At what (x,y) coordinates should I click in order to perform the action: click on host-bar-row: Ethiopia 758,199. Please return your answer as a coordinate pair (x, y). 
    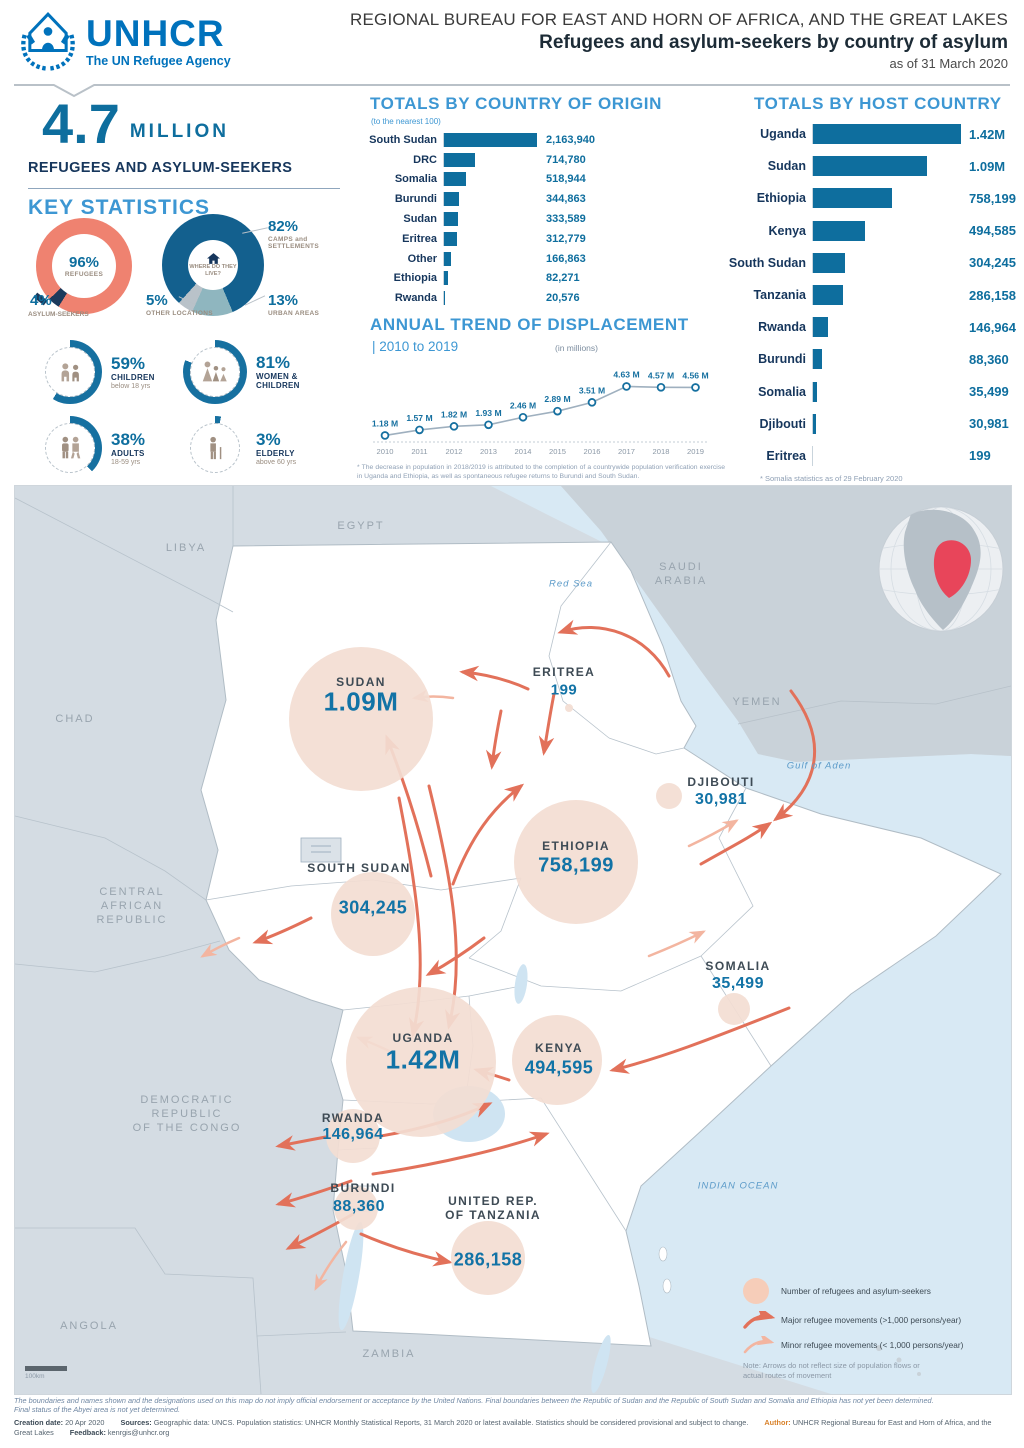
    Looking at the image, I should click on (871, 198).